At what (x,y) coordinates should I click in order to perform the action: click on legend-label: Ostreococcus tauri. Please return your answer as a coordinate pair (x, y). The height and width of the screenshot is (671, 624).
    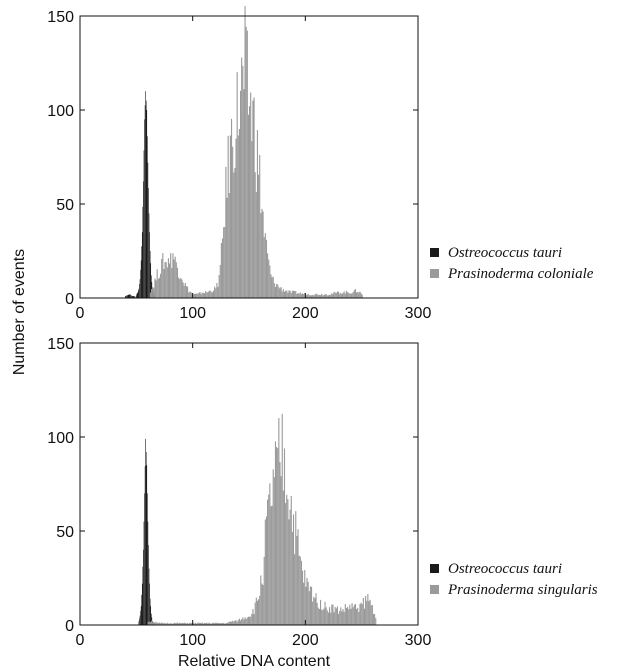
    Looking at the image, I should click on (505, 569).